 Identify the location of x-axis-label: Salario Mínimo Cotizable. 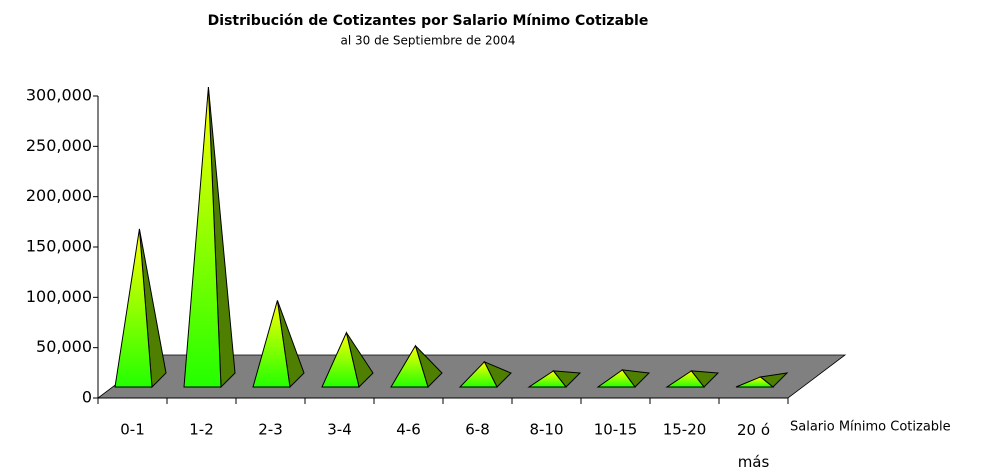
(870, 427).